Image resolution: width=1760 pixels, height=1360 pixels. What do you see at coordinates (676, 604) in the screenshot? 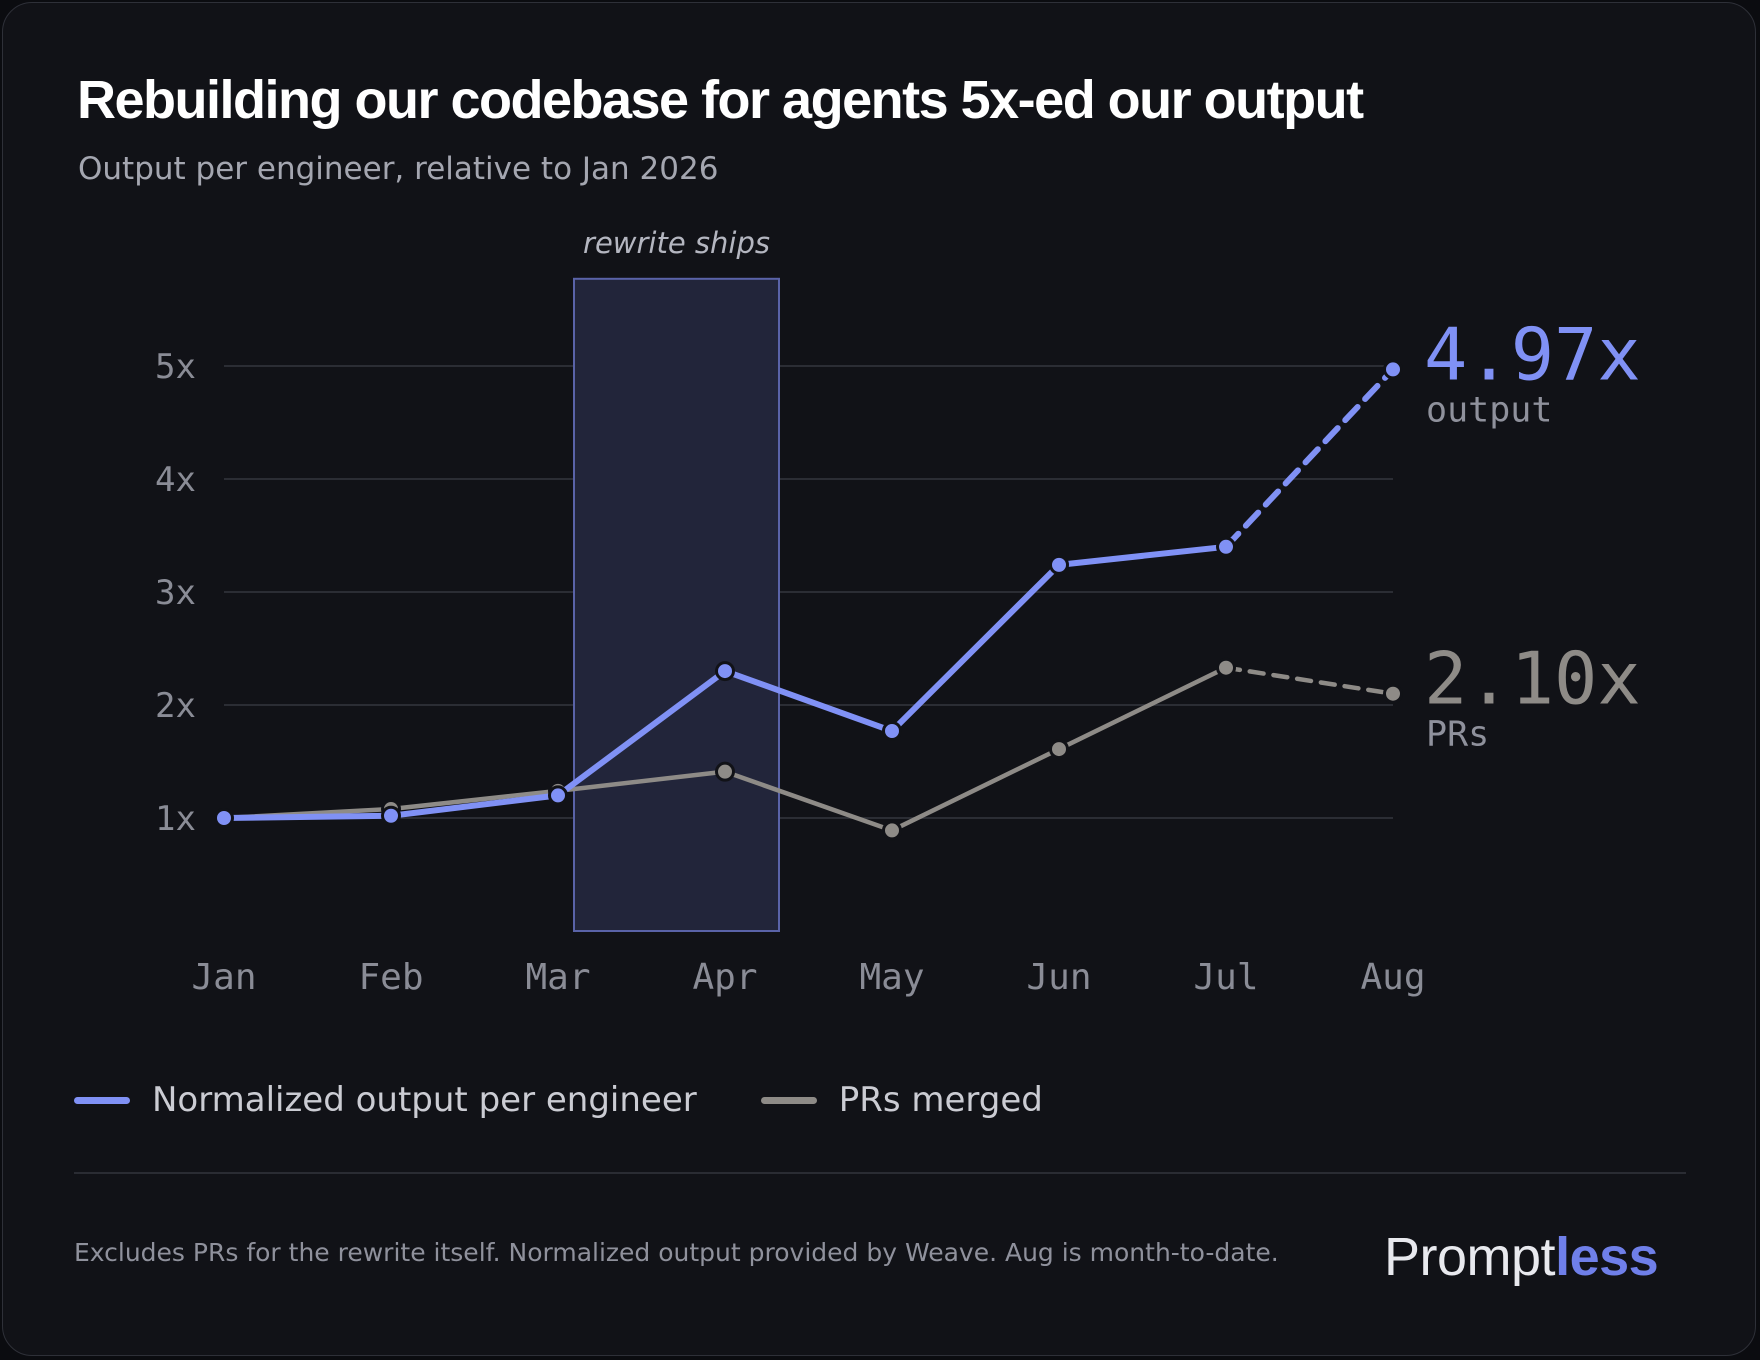
I see `rewrite-band` at bounding box center [676, 604].